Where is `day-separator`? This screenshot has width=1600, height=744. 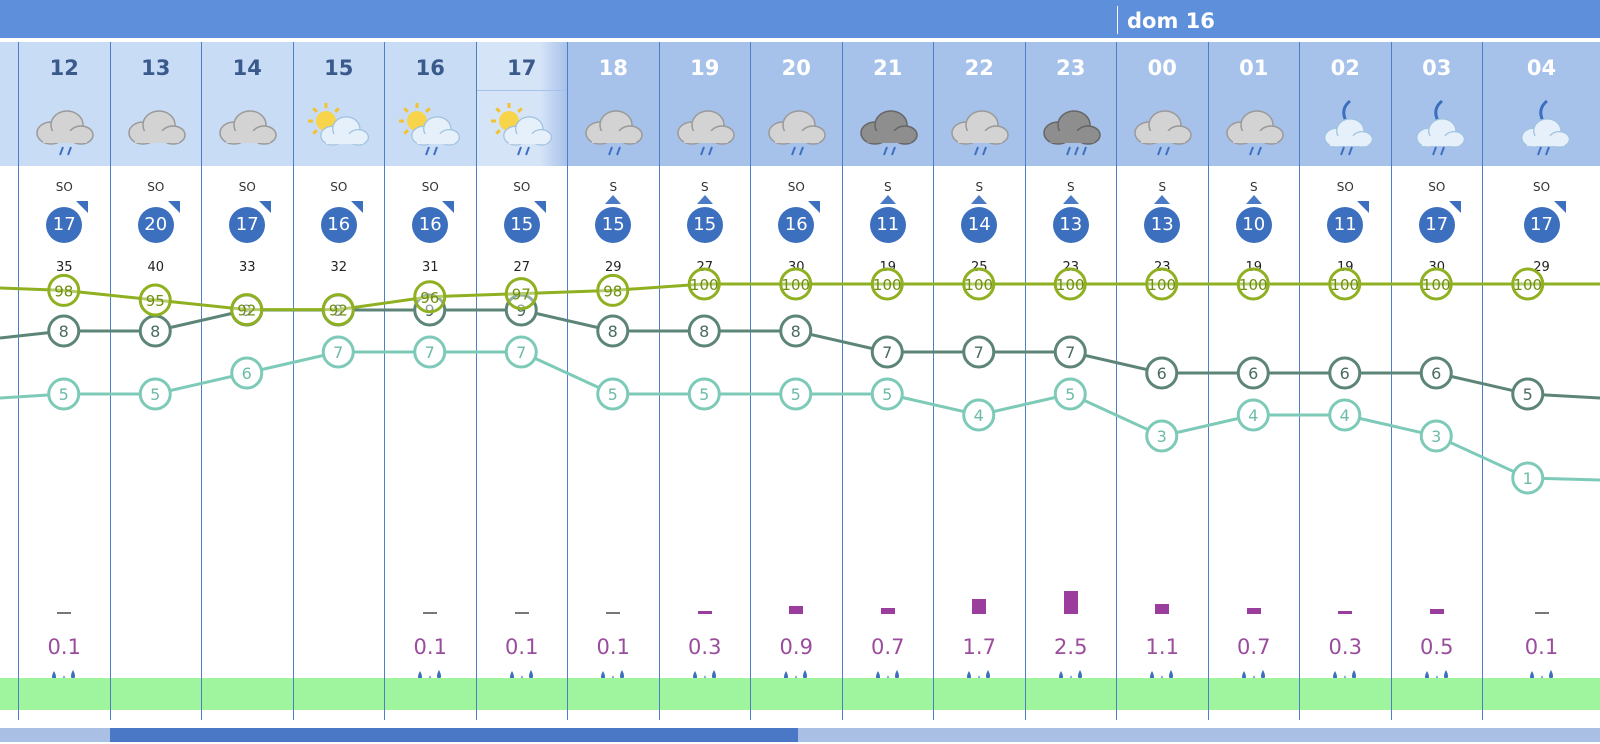
day-separator is located at coordinates (1117, 20).